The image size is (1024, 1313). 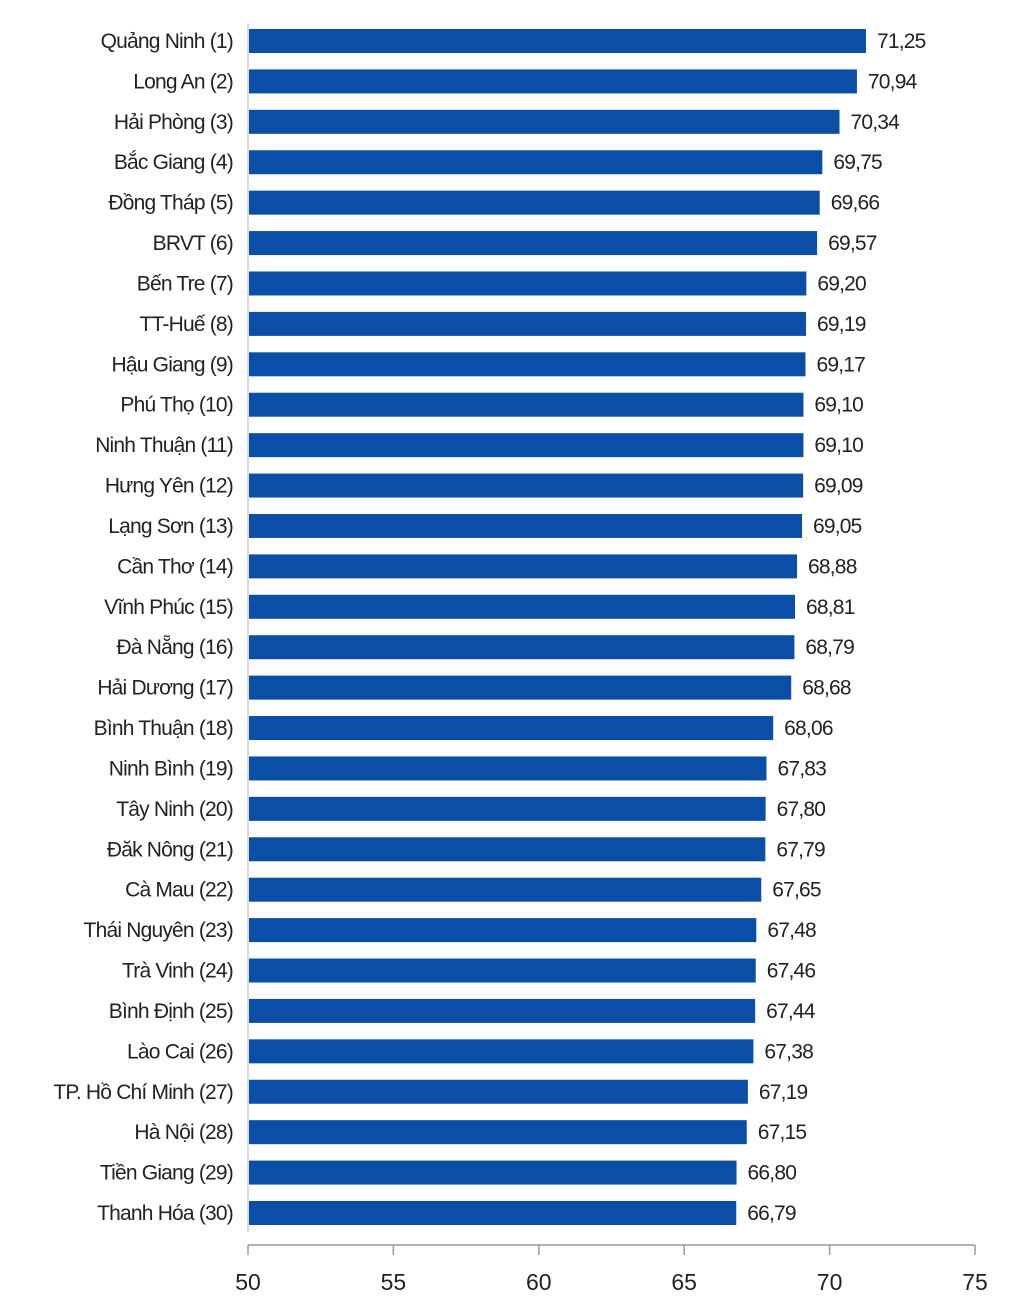 What do you see at coordinates (837, 526) in the screenshot?
I see `value-label: 69,05` at bounding box center [837, 526].